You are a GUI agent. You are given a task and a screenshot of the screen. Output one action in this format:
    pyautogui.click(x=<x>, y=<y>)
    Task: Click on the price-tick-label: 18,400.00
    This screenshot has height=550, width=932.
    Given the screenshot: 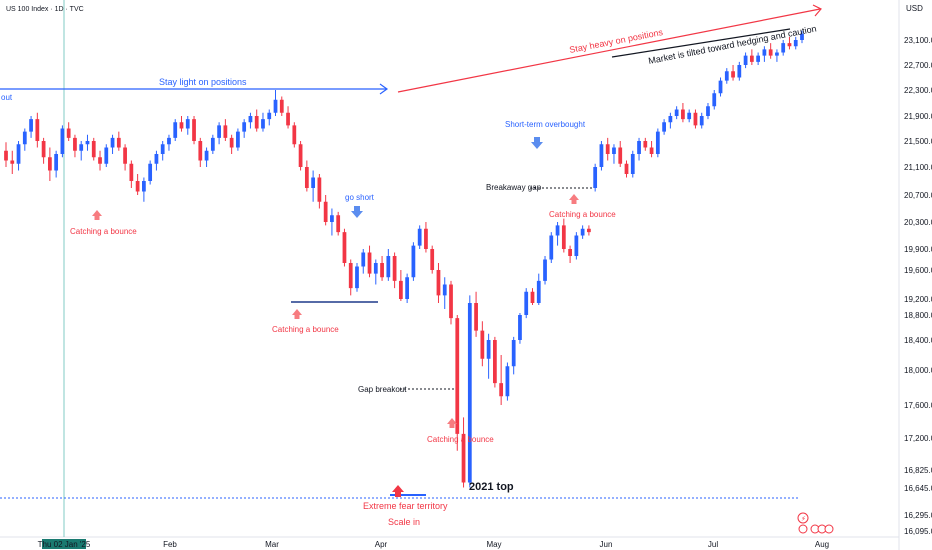 What is the action you would take?
    pyautogui.click(x=918, y=340)
    